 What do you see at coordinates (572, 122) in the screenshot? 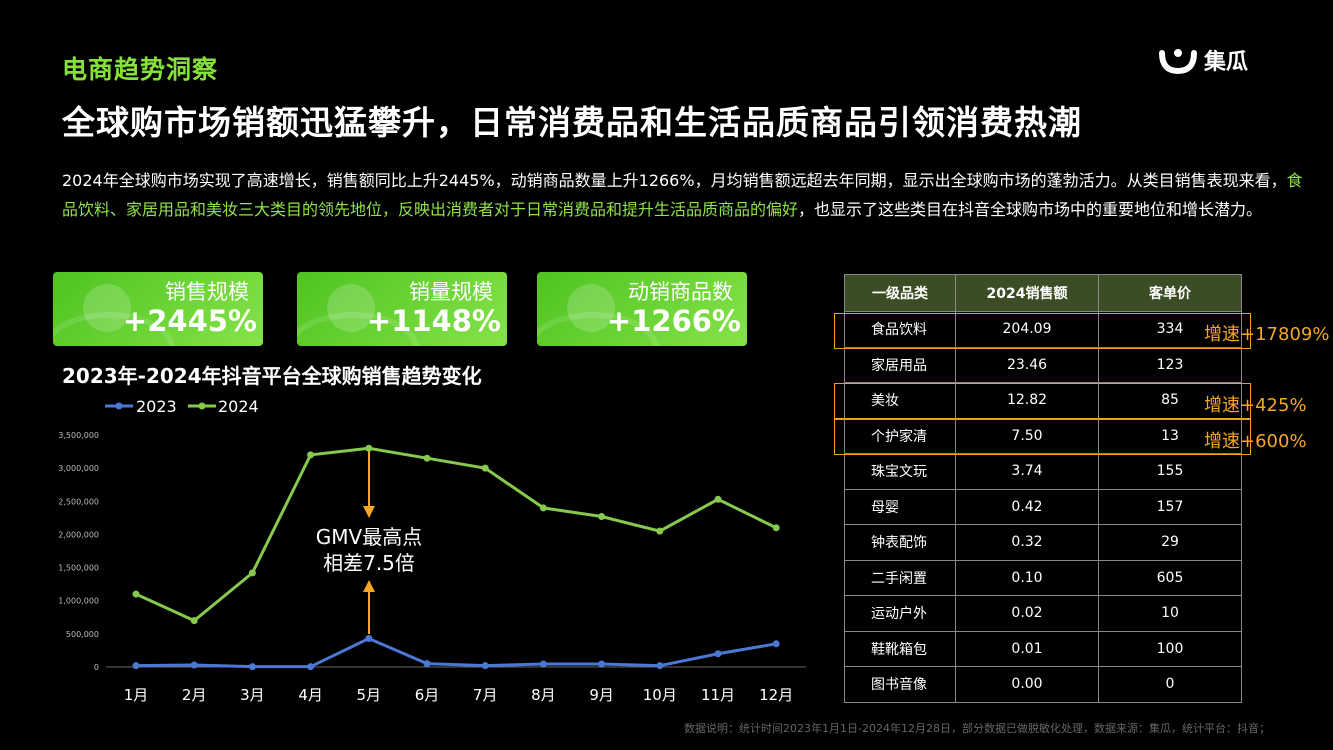
I see `page-title: 全球购市场销额迅猛攀升，日常消费品和生活品质商品引领消费热潮` at bounding box center [572, 122].